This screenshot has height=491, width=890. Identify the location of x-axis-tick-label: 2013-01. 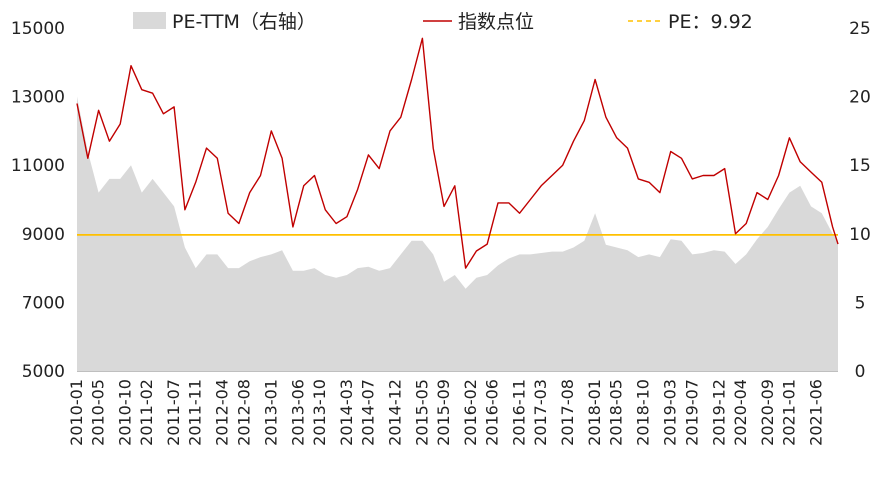
(270, 412).